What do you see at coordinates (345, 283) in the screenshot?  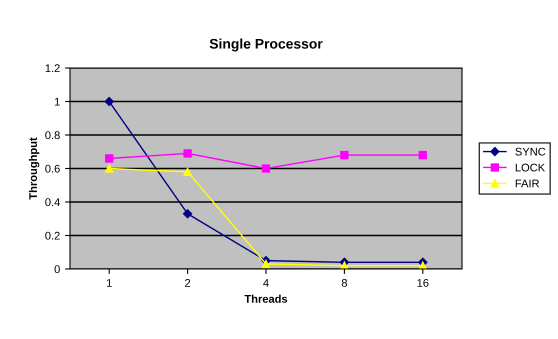 I see `x-tick-label: 8` at bounding box center [345, 283].